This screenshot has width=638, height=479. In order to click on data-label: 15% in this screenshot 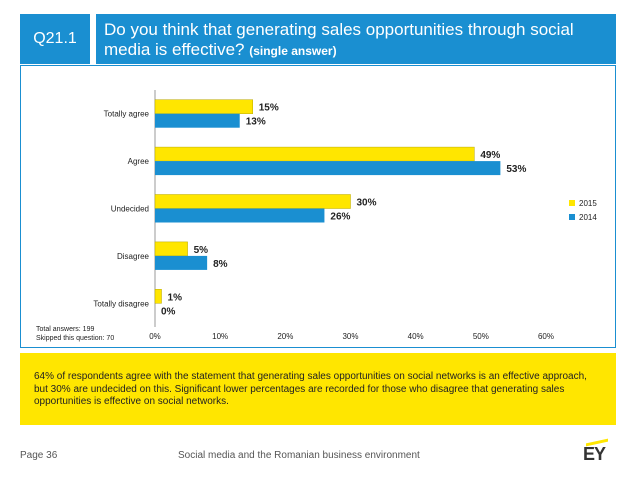, I will do `click(269, 108)`.